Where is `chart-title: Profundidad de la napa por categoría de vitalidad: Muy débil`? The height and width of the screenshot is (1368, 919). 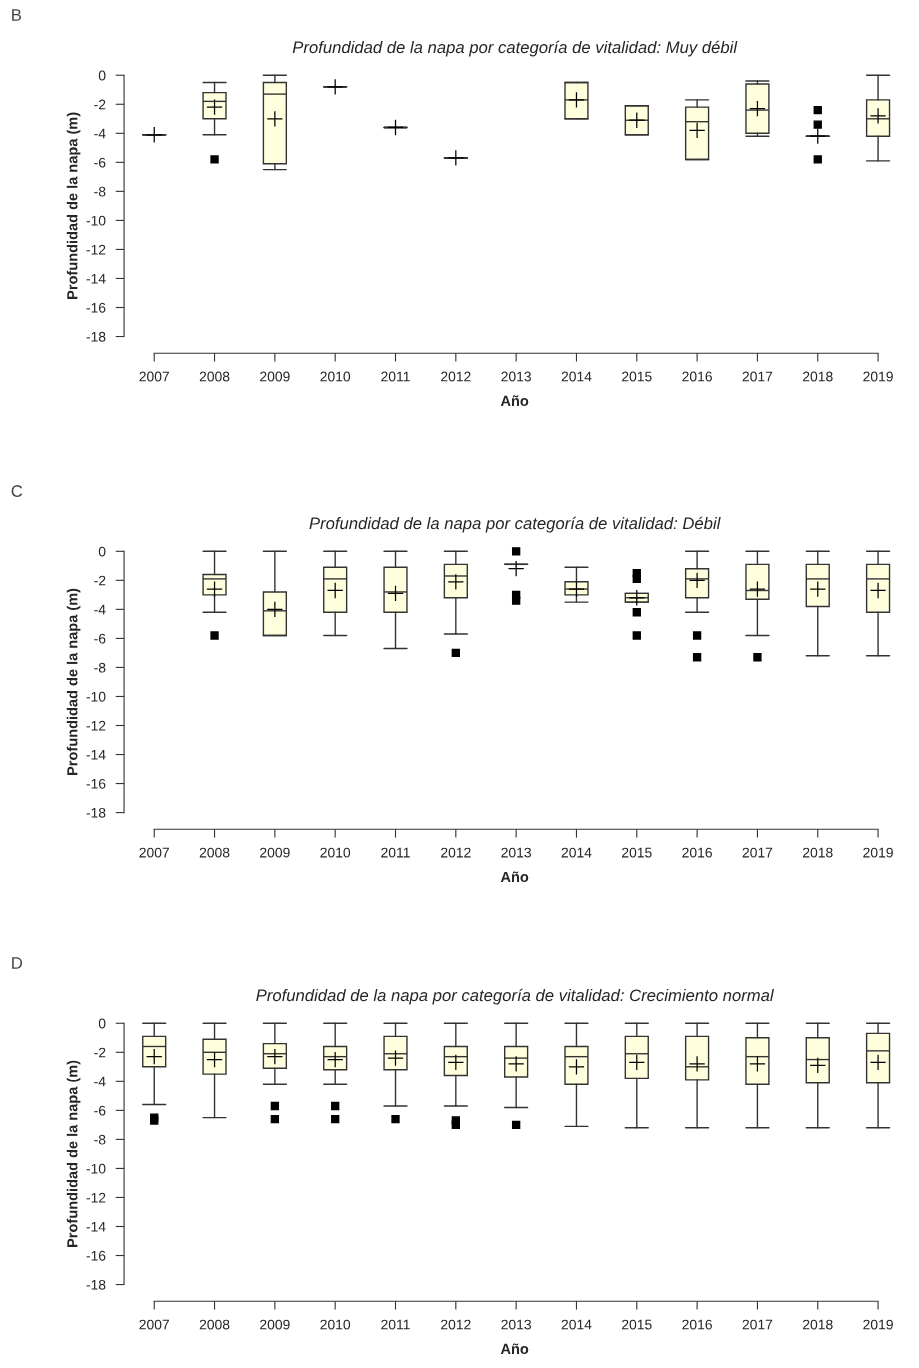
chart-title: Profundidad de la napa por categoría de vitalidad: Muy débil is located at coordinates (515, 48).